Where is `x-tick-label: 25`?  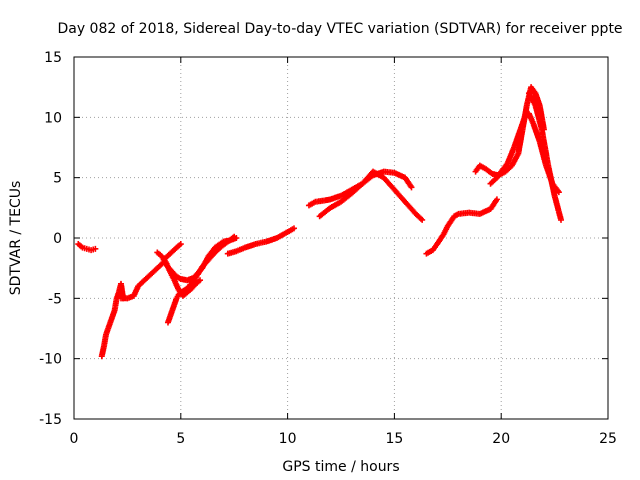 x-tick-label: 25 is located at coordinates (608, 439).